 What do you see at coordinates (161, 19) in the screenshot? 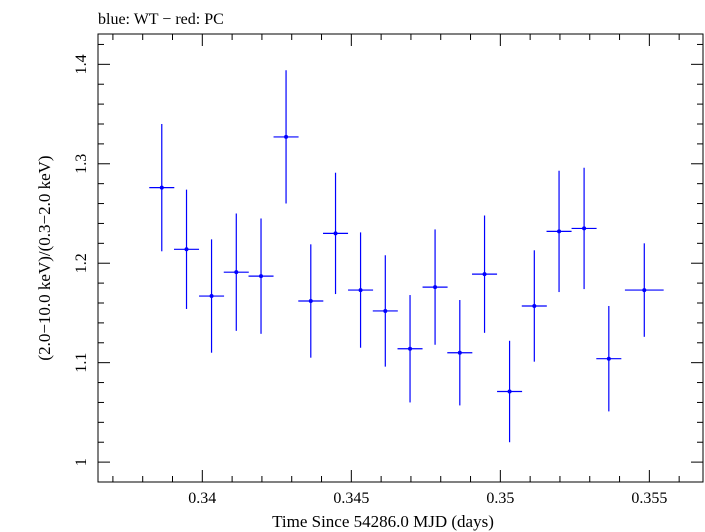
I see `chart-title: blue: WT − red: PC` at bounding box center [161, 19].